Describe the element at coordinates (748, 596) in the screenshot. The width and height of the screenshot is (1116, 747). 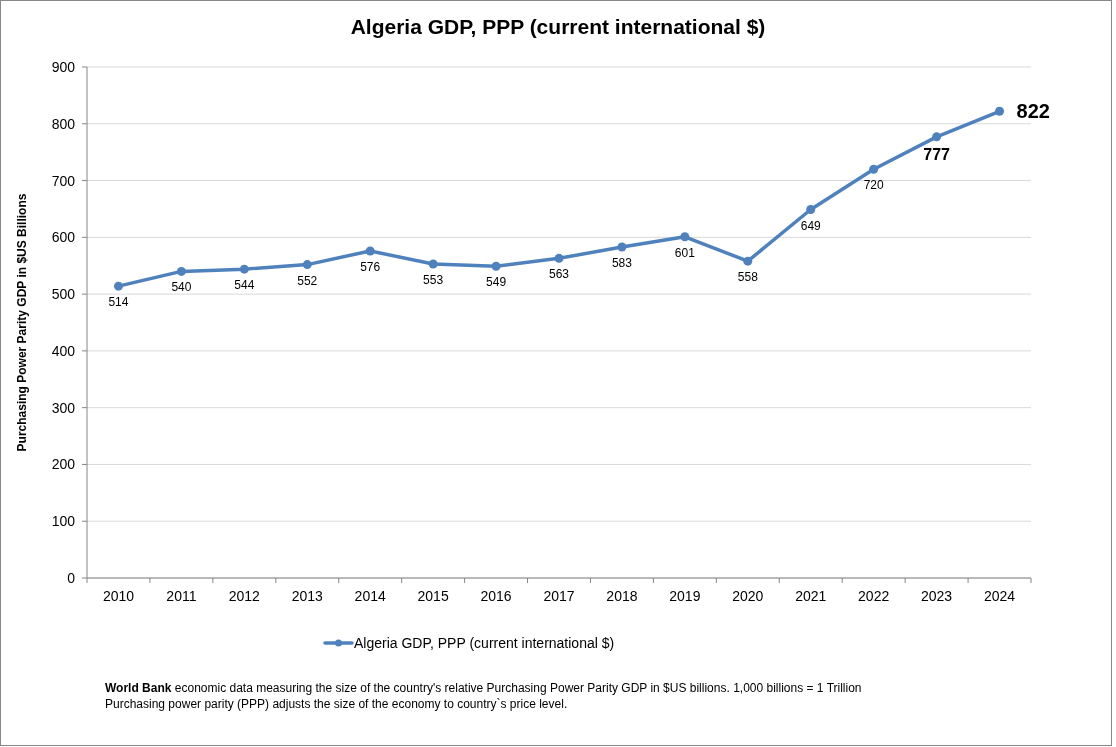
I see `x-tick-label: 2020` at that location.